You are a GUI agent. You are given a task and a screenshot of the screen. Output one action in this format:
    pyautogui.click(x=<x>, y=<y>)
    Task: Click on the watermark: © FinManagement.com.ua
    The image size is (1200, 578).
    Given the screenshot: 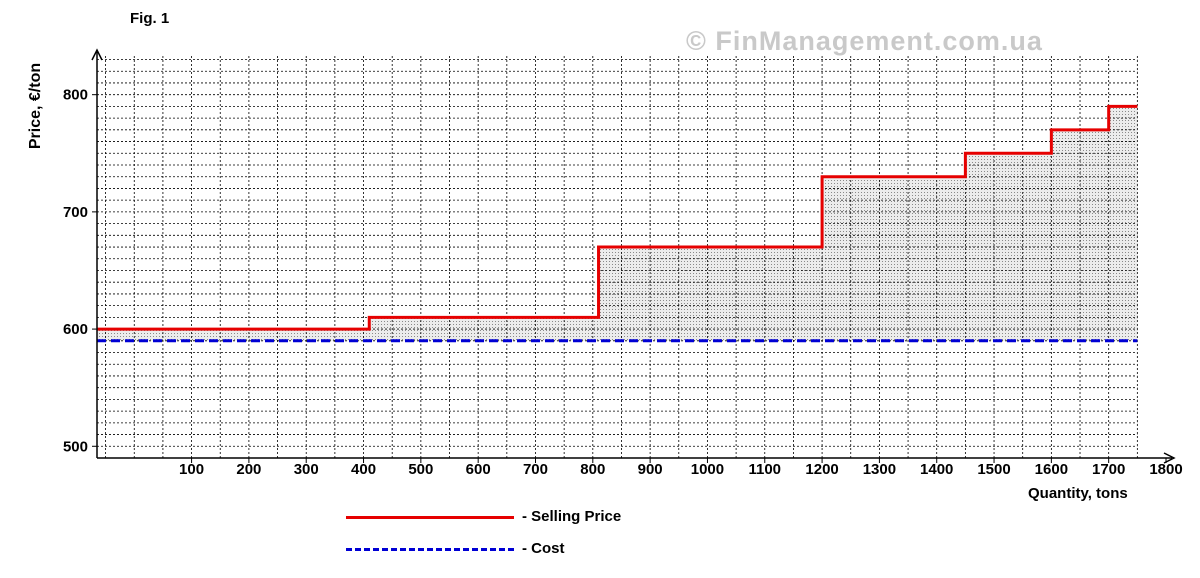 What is the action you would take?
    pyautogui.click(x=864, y=41)
    